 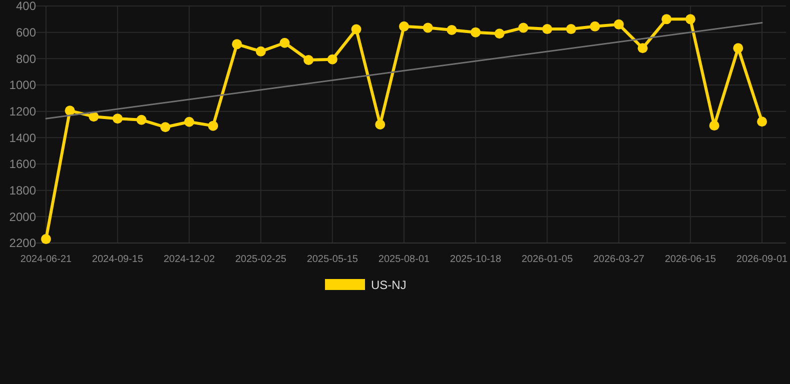 What do you see at coordinates (26, 33) in the screenshot?
I see `y-tick-label: 600` at bounding box center [26, 33].